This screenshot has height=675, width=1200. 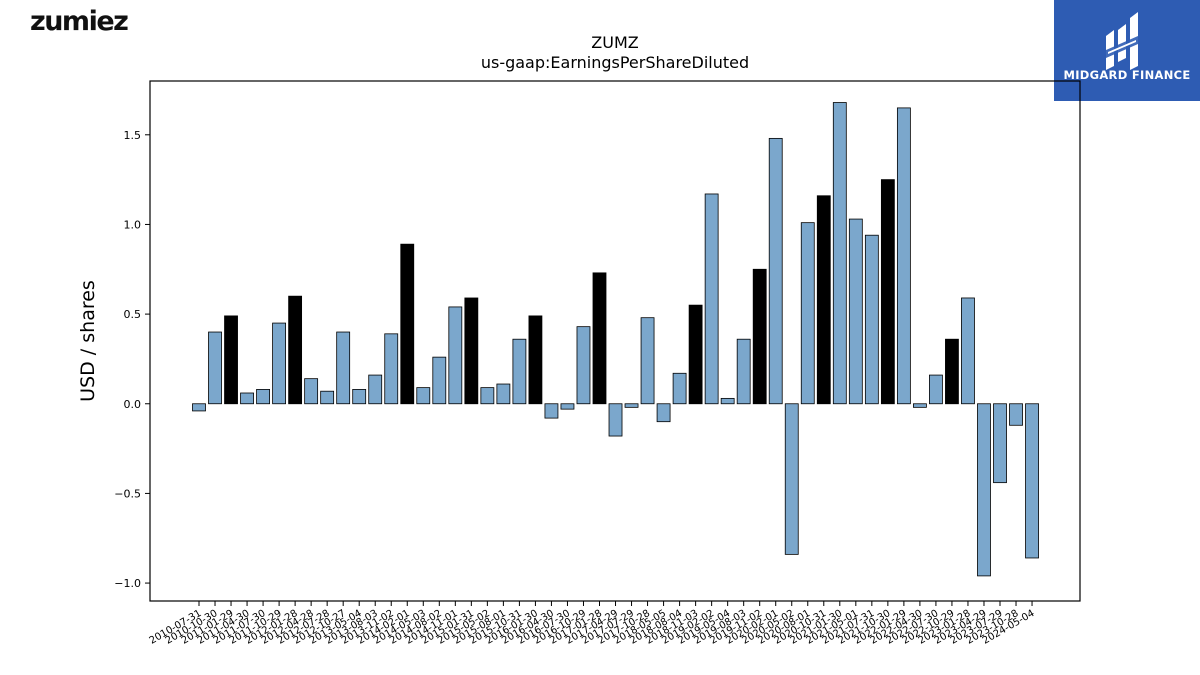 I want to click on y-tick-label: 0.5, so click(x=133, y=314).